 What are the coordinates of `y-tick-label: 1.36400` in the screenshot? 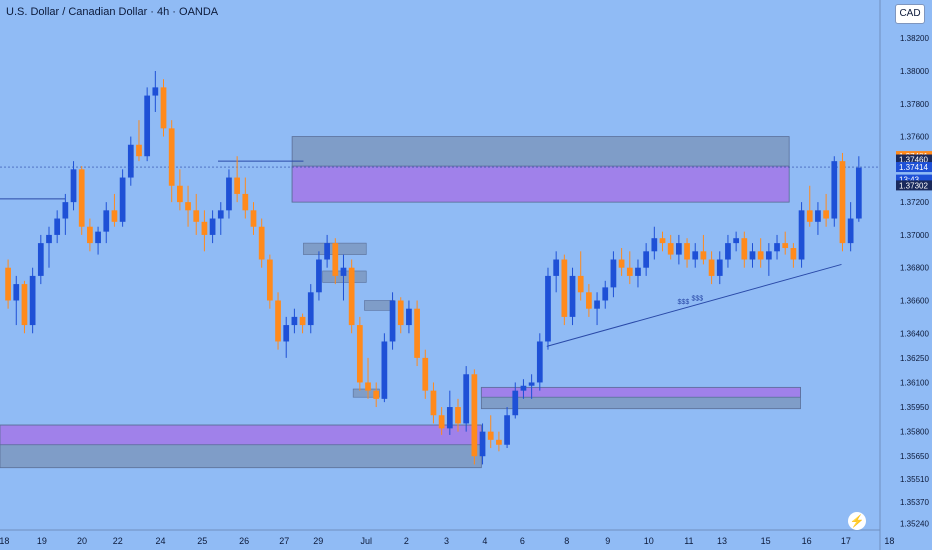 It's located at (914, 333).